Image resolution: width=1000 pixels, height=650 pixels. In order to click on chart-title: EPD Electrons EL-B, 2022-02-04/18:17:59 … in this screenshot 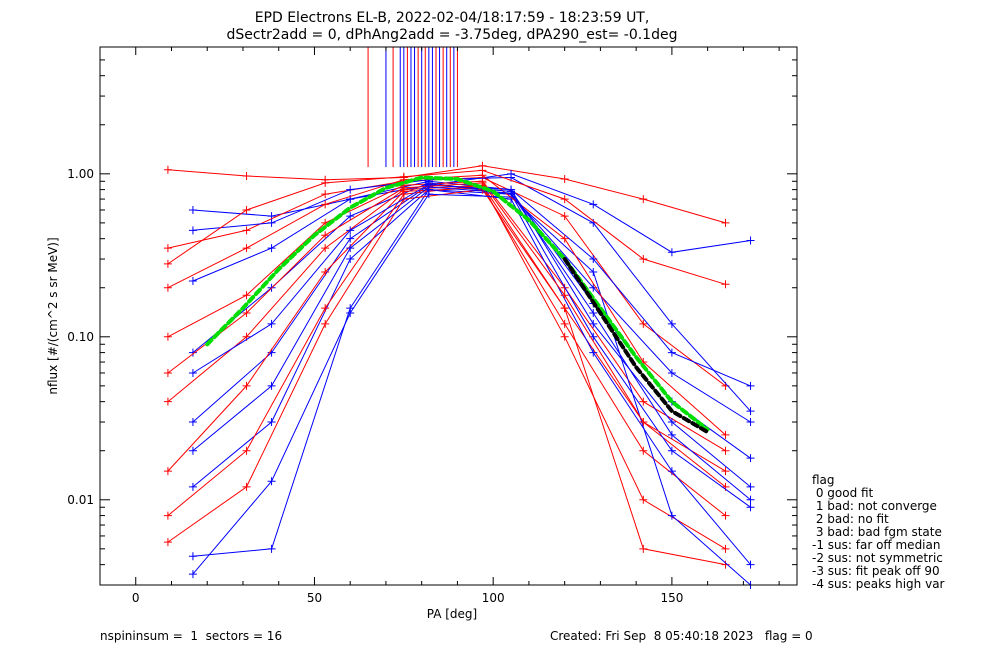, I will do `click(452, 18)`.